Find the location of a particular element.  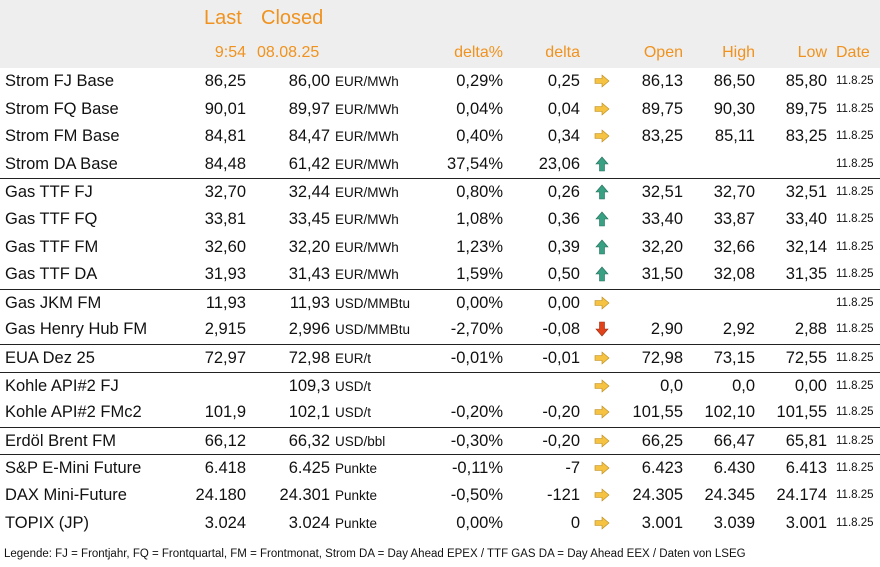

cell-last: 6.418 is located at coordinates (225, 468).